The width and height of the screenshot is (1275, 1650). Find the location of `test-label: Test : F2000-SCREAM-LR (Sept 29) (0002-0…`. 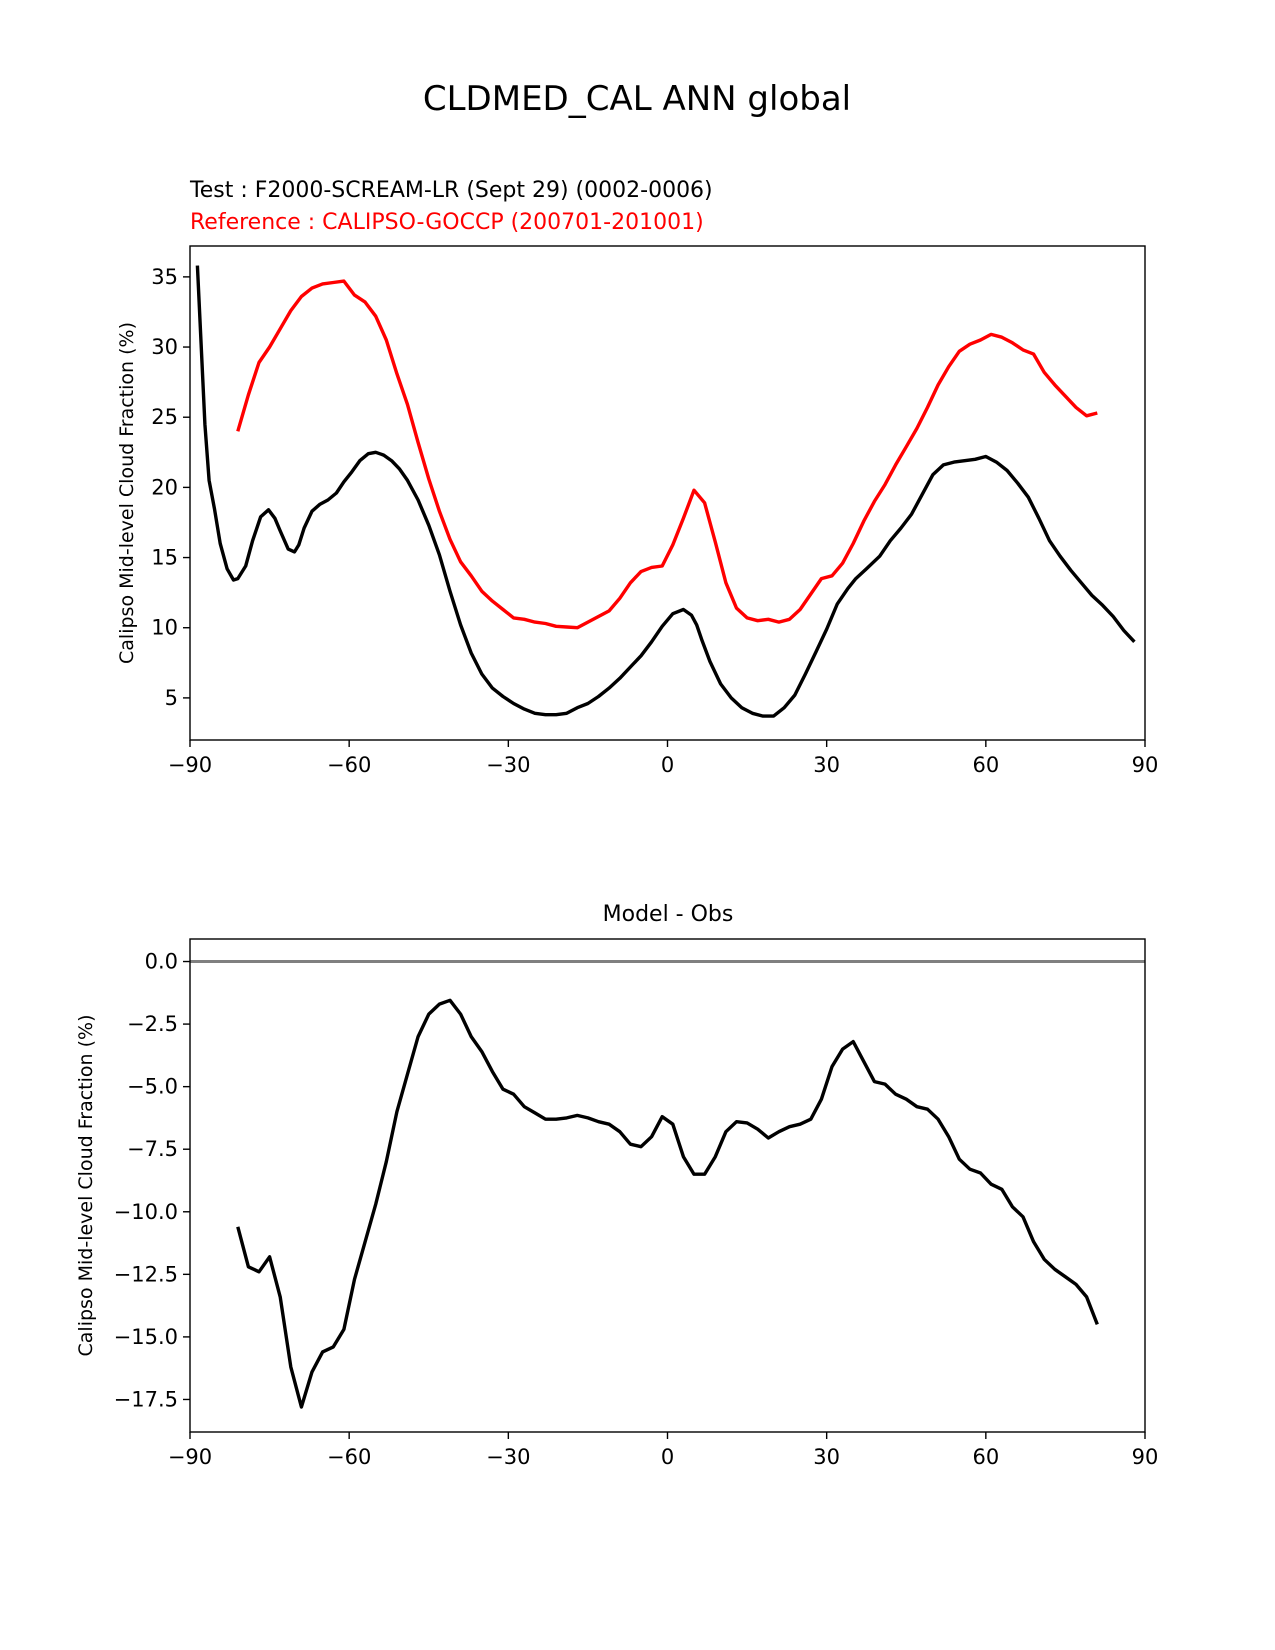

test-label: Test : F2000-SCREAM-LR (Sept 29) (0002-0… is located at coordinates (451, 190).